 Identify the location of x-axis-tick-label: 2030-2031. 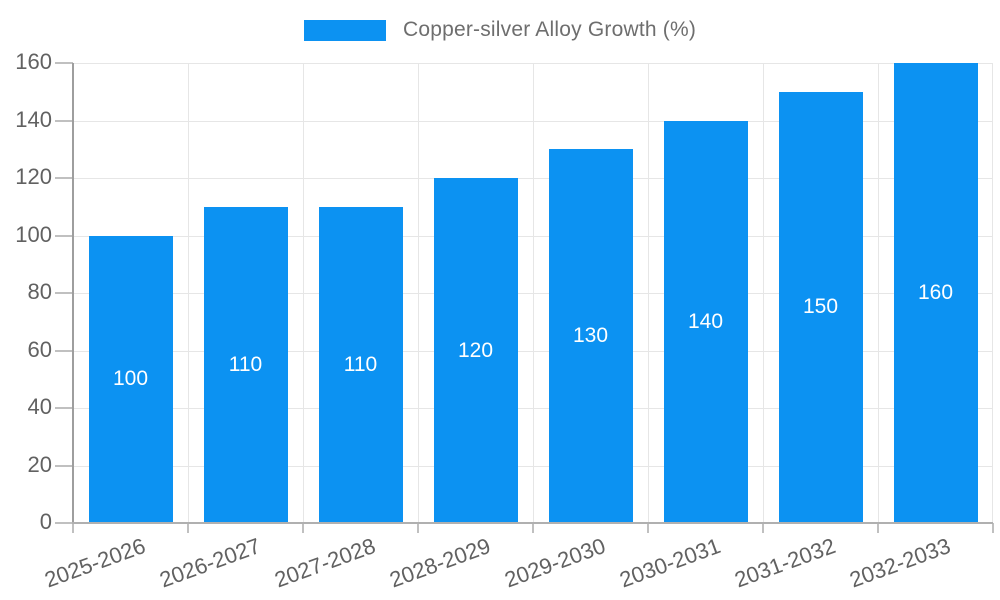
(670, 563).